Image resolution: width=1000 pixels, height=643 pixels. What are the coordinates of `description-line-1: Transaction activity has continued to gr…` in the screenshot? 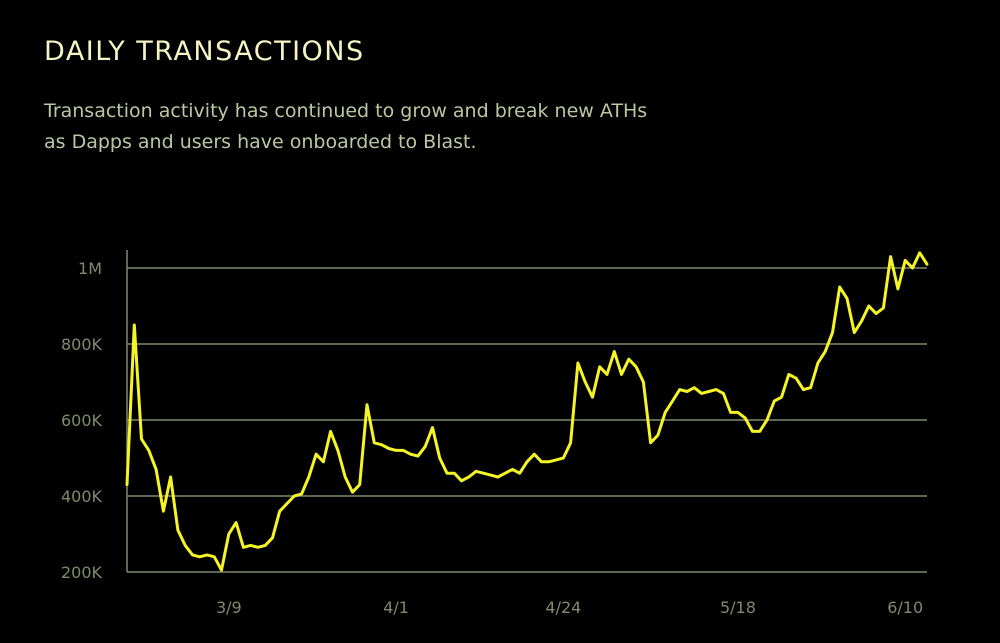 It's located at (346, 111).